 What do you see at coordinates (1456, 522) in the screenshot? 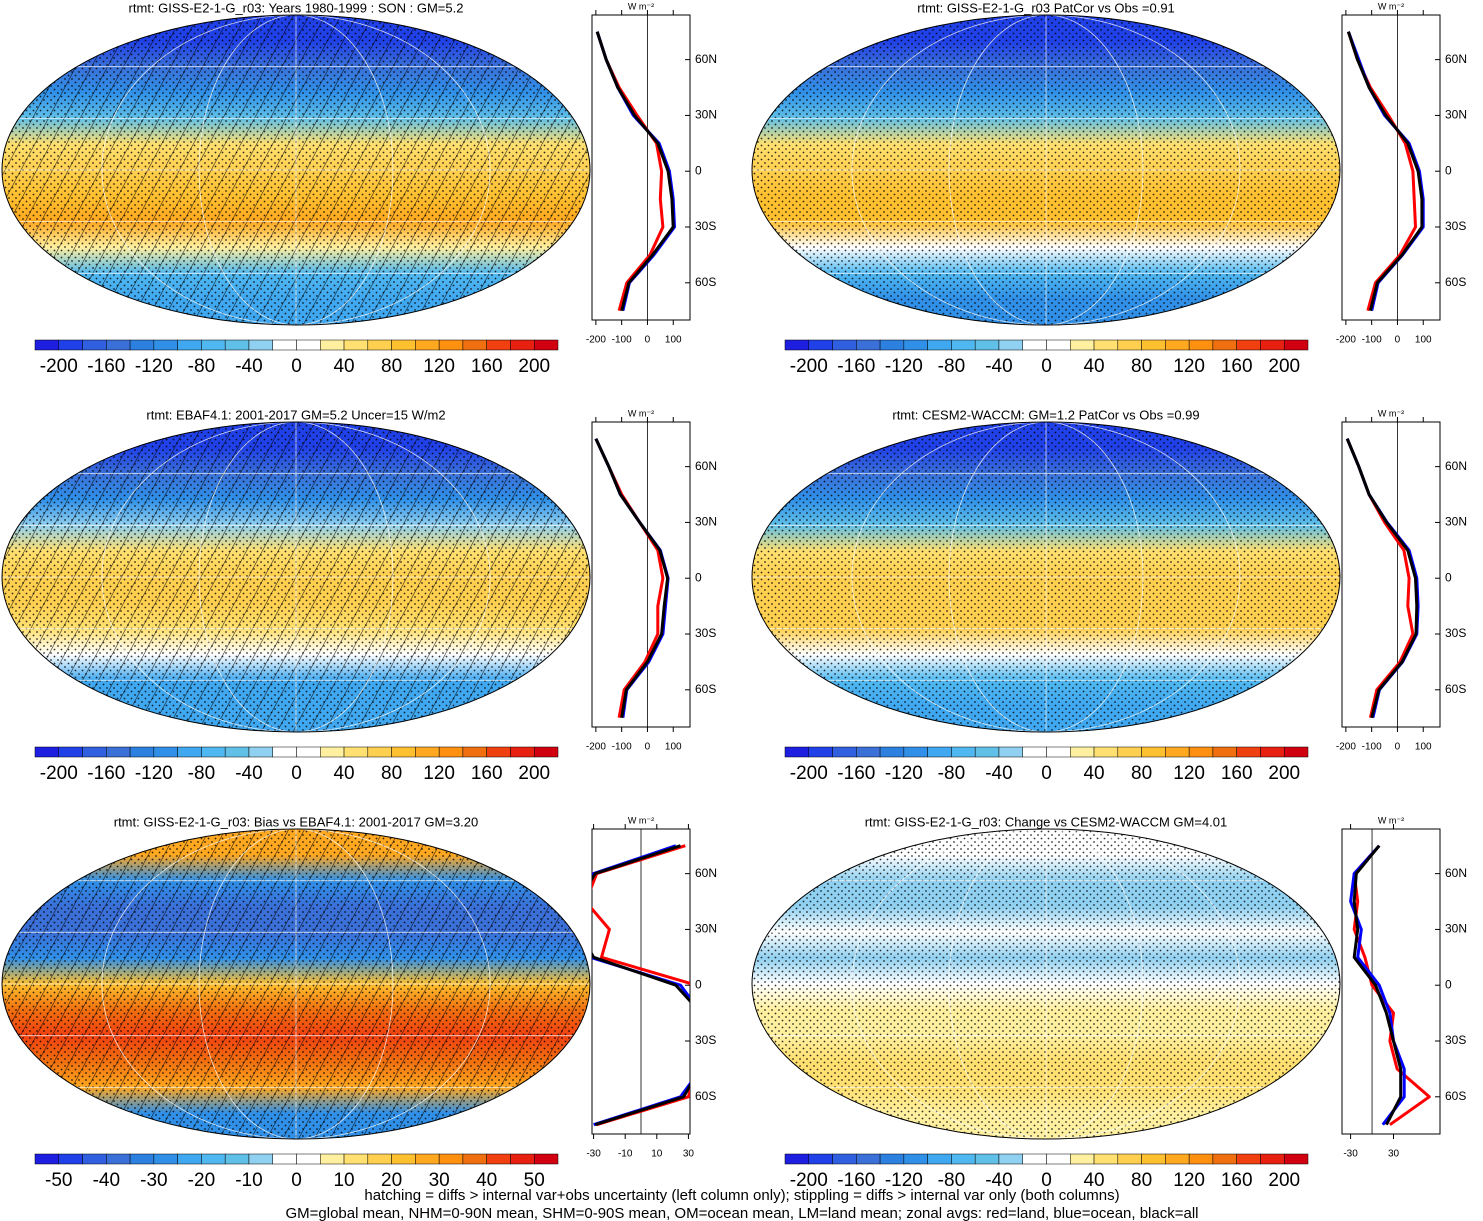
I see `y-tick-label: 30N` at bounding box center [1456, 522].